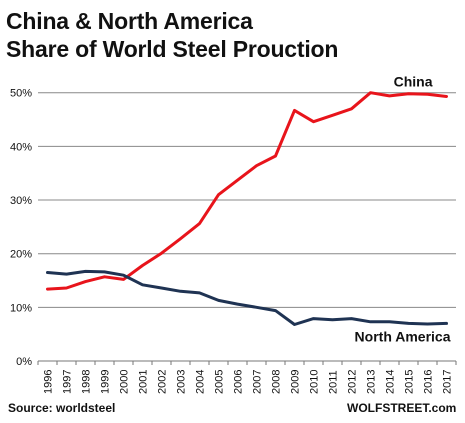 Image resolution: width=465 pixels, height=423 pixels. What do you see at coordinates (21, 94) in the screenshot?
I see `y-tick-label: 50%` at bounding box center [21, 94].